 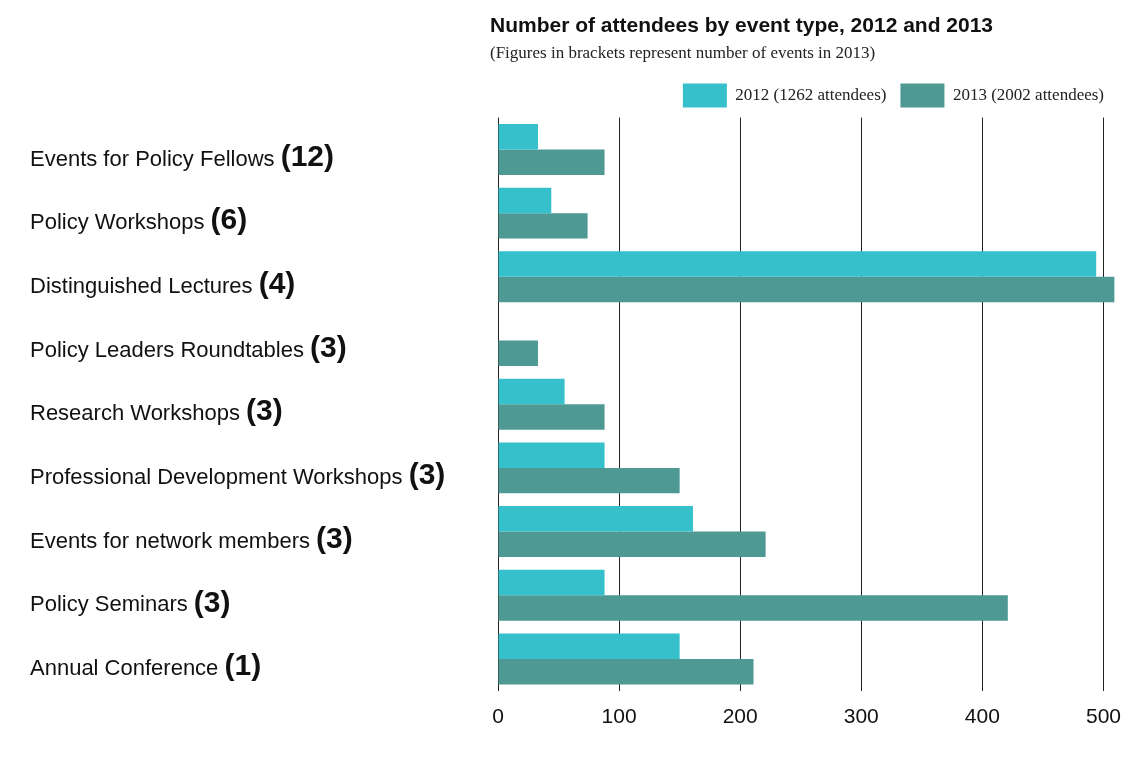 What do you see at coordinates (1103, 716) in the screenshot?
I see `x-tick-label: 500` at bounding box center [1103, 716].